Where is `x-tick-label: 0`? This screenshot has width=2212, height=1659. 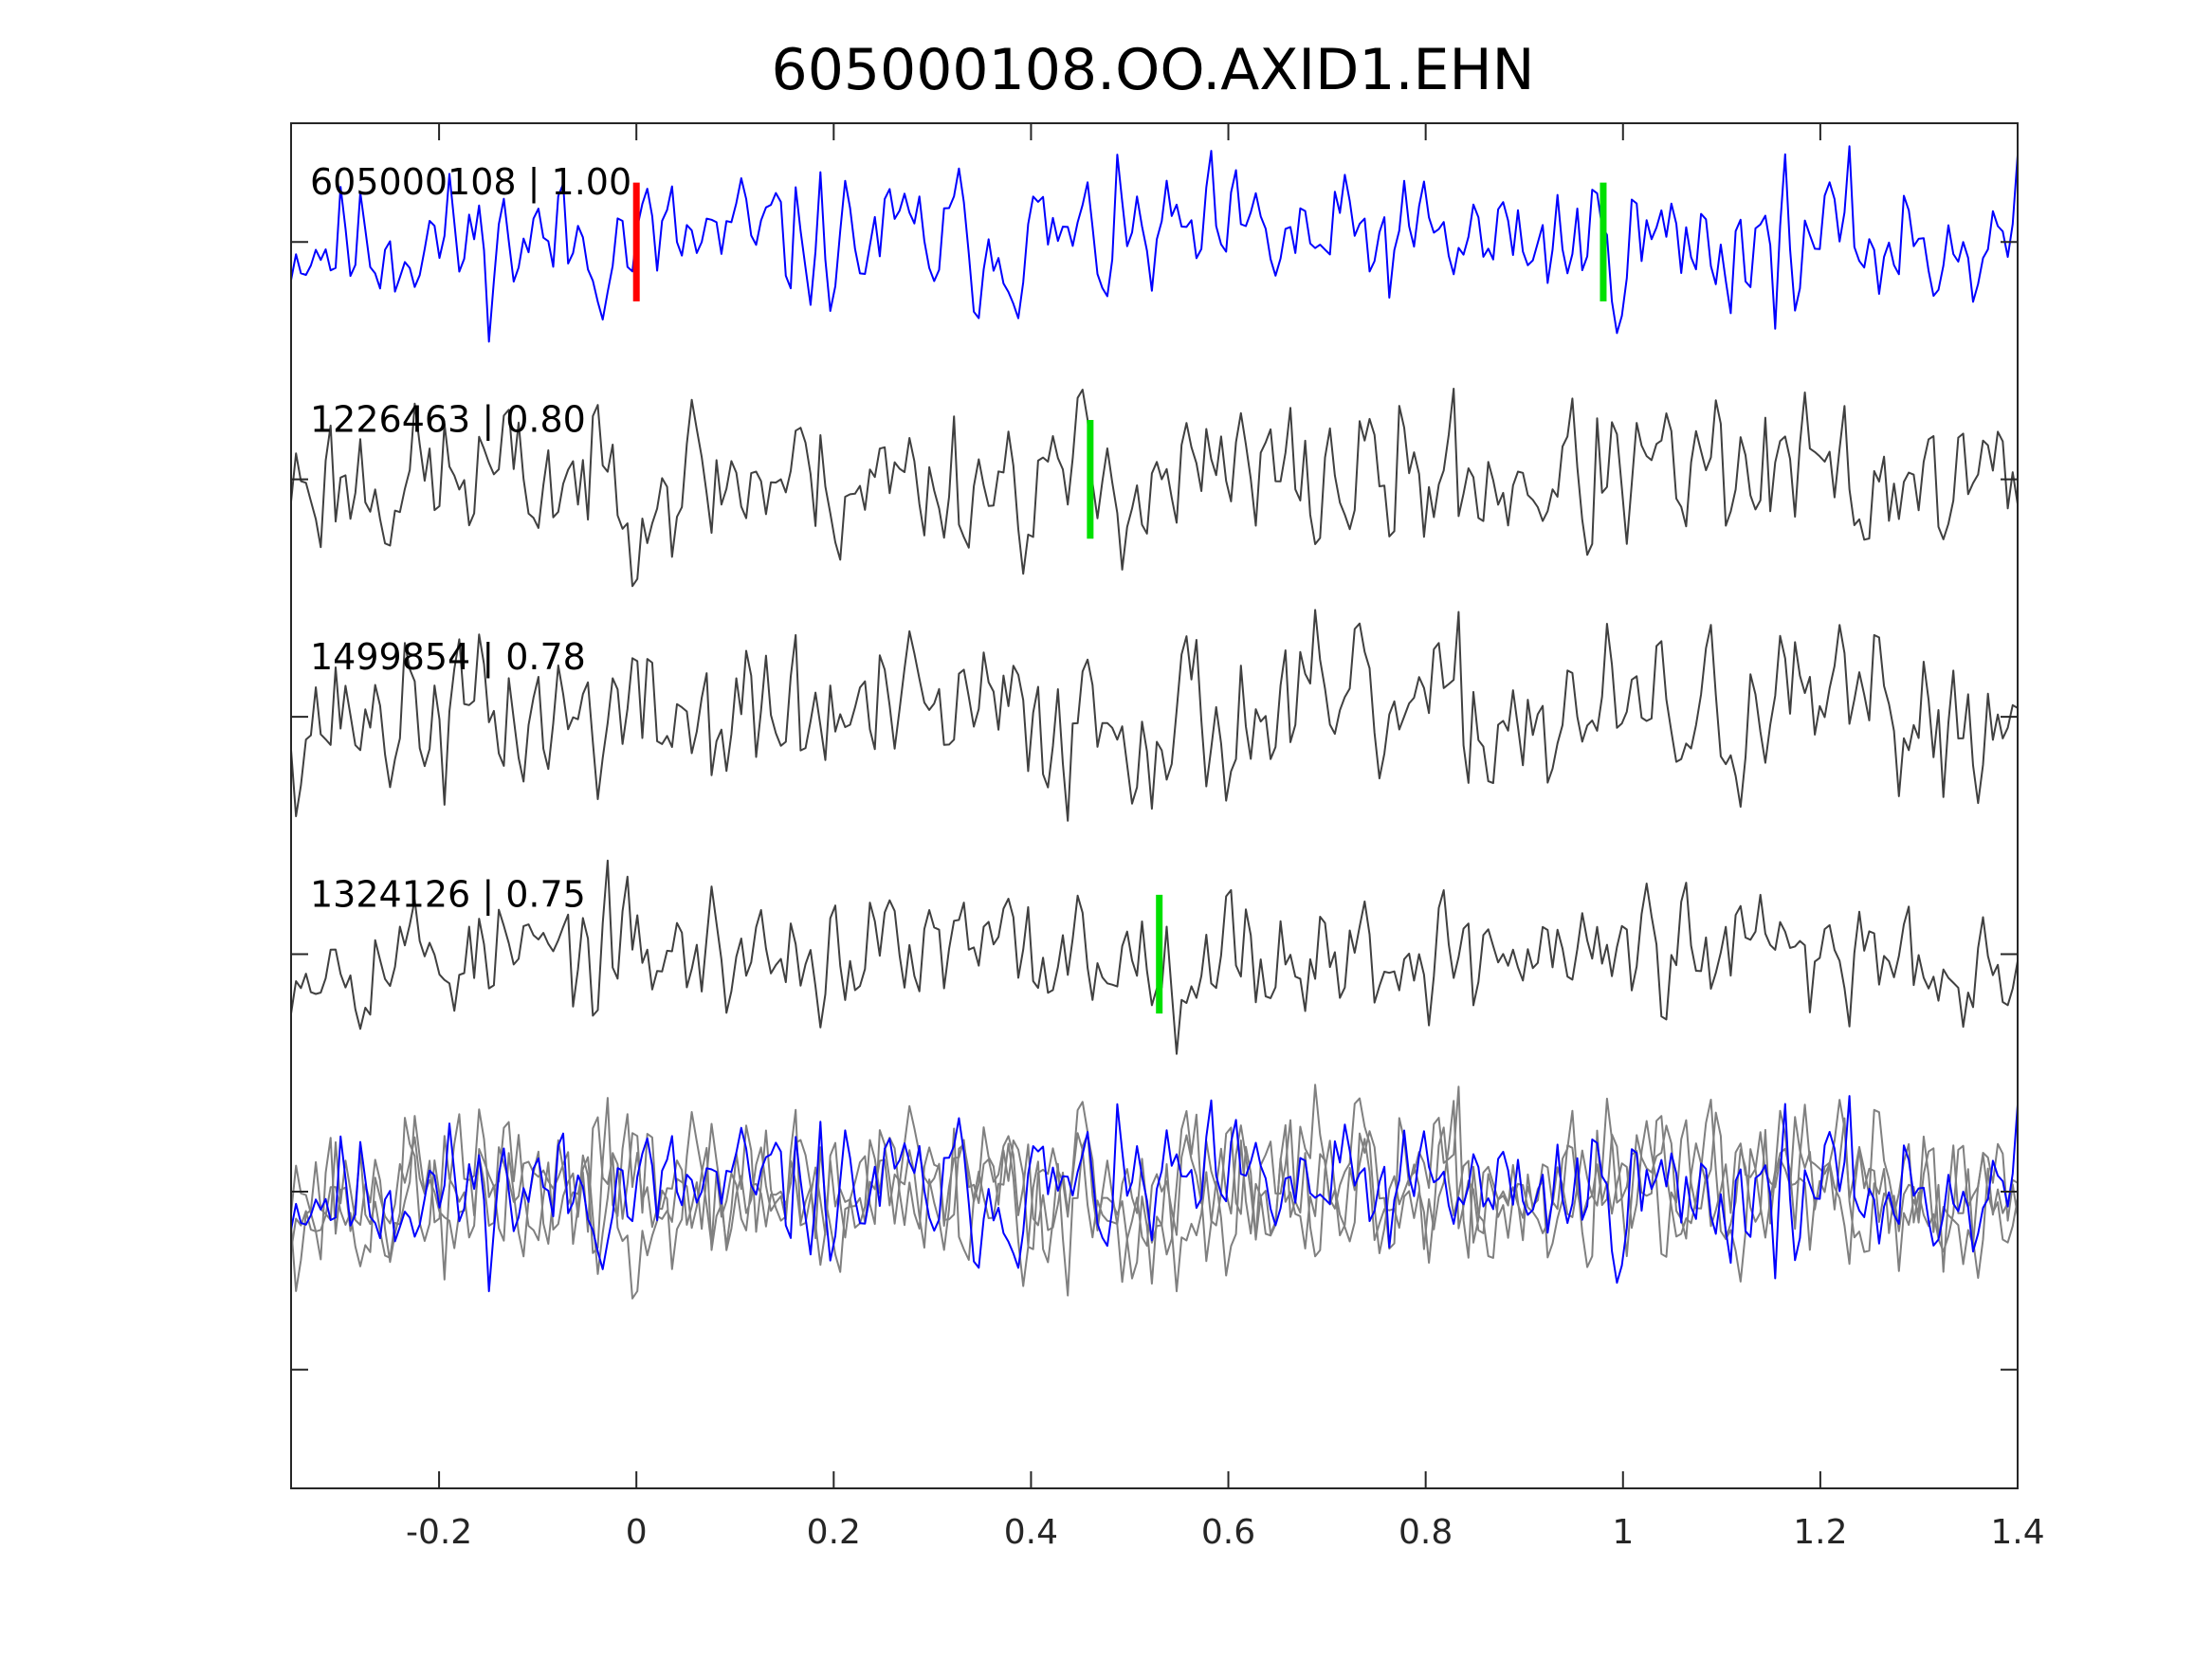
x-tick-label: 0 is located at coordinates (637, 1532).